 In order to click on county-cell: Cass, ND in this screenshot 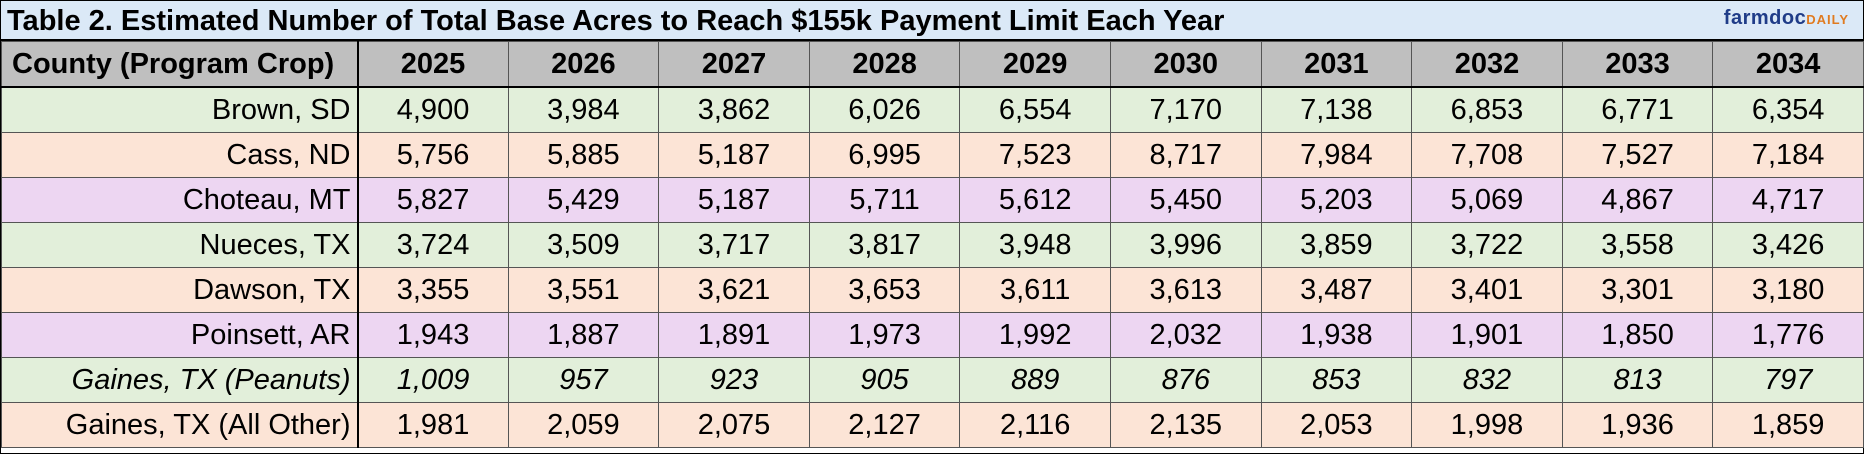, I will do `click(180, 155)`.